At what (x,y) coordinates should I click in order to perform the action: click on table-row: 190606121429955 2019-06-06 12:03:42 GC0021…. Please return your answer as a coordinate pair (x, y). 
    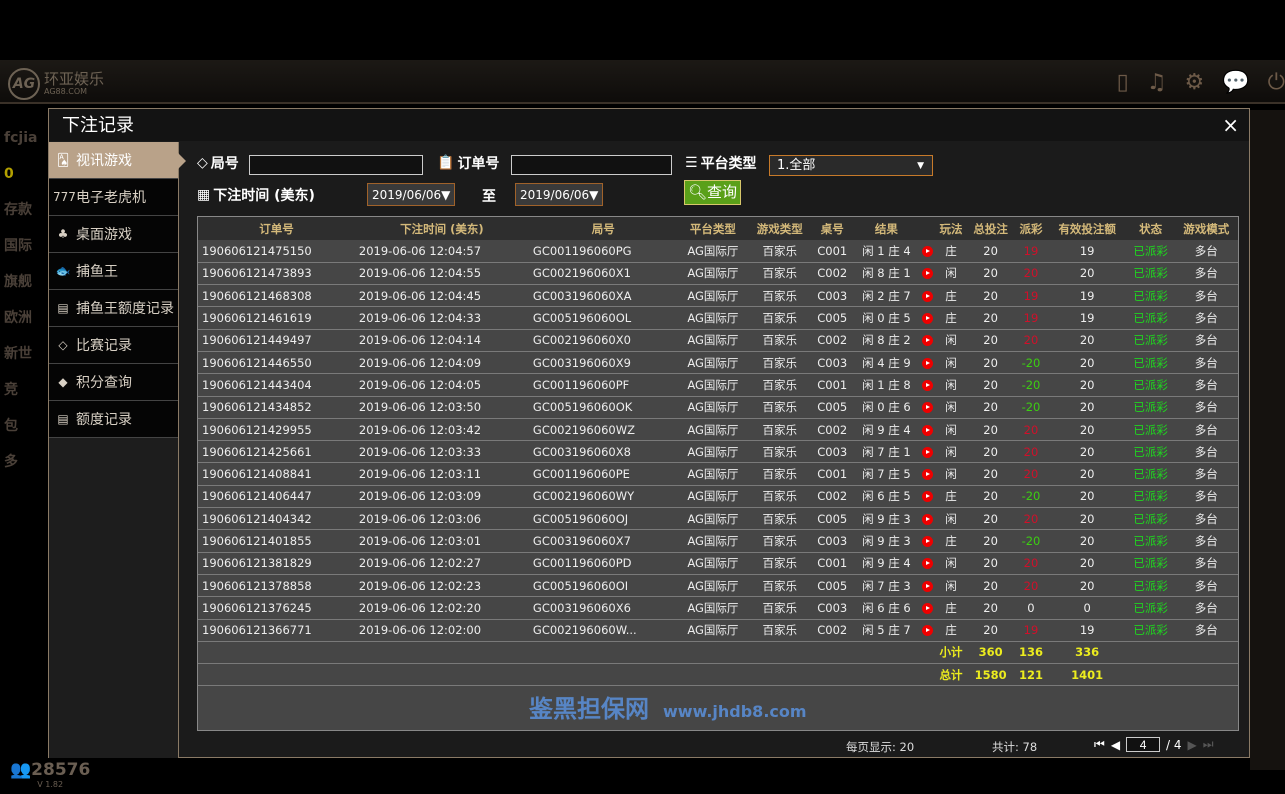
    Looking at the image, I should click on (718, 430).